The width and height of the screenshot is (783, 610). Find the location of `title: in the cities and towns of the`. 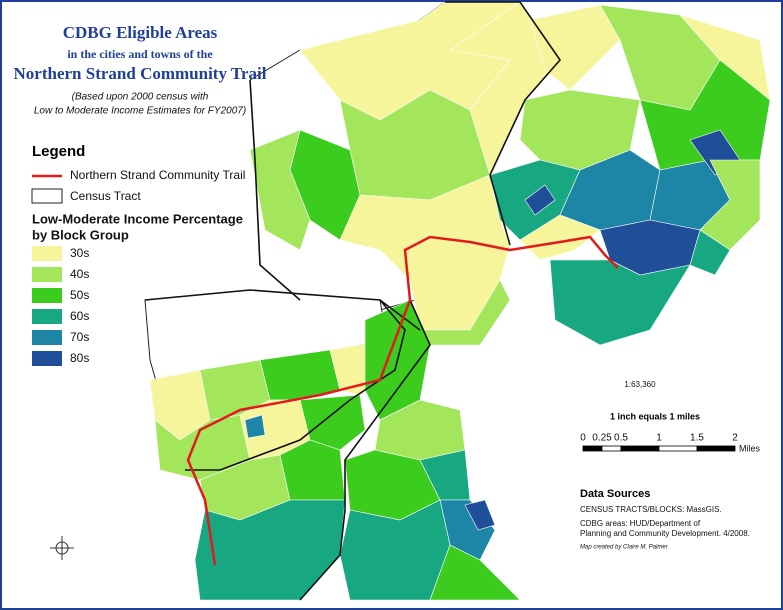

title: in the cities and towns of the is located at coordinates (140, 54).